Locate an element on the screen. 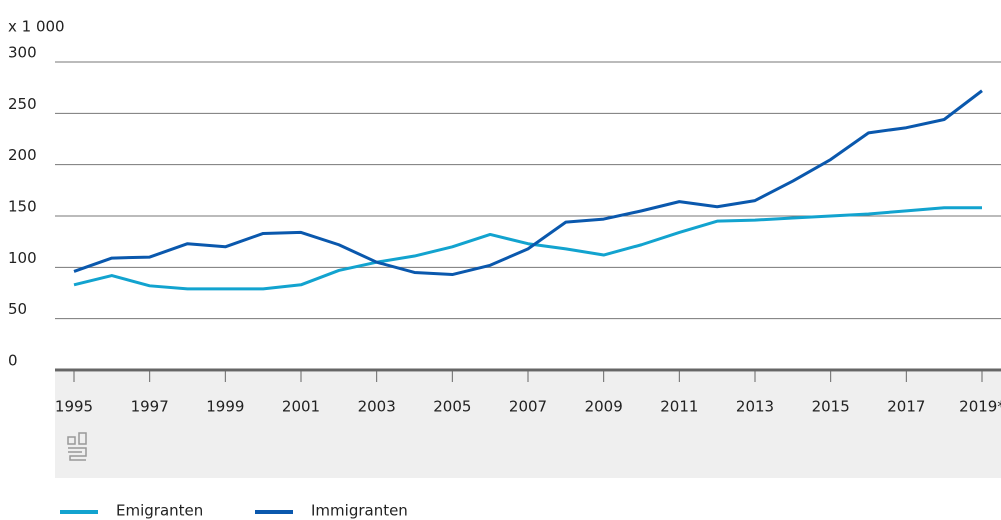 The height and width of the screenshot is (520, 1001). y-tick-label: 150 is located at coordinates (22, 207).